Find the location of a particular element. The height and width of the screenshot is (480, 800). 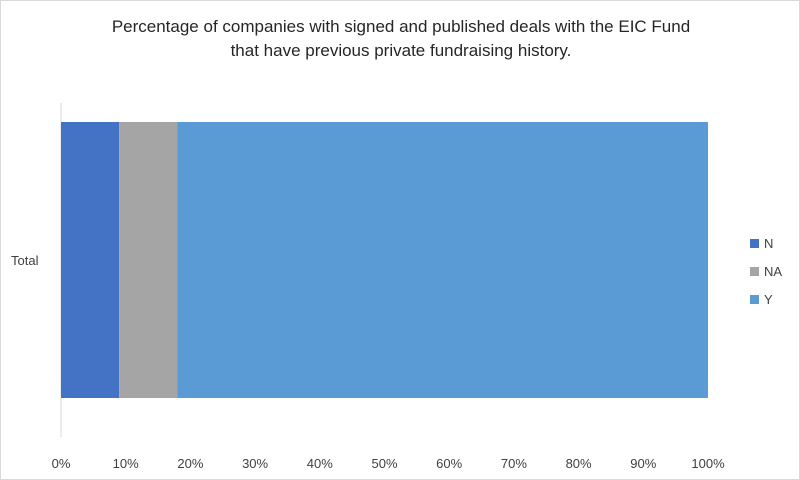

x-tick-label: 20% is located at coordinates (190, 463).